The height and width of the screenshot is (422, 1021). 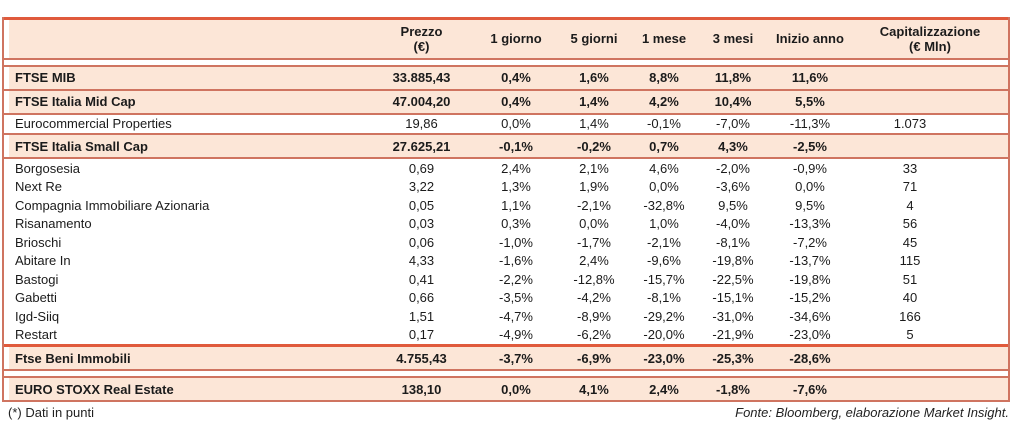 I want to click on instrument-name: Next Re, so click(x=38, y=187).